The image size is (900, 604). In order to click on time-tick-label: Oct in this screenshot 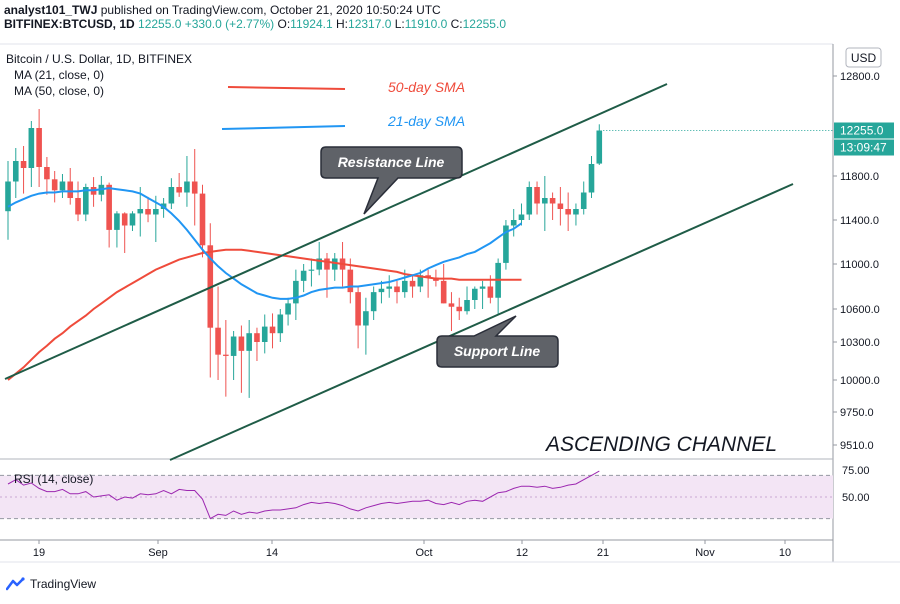, I will do `click(423, 553)`.